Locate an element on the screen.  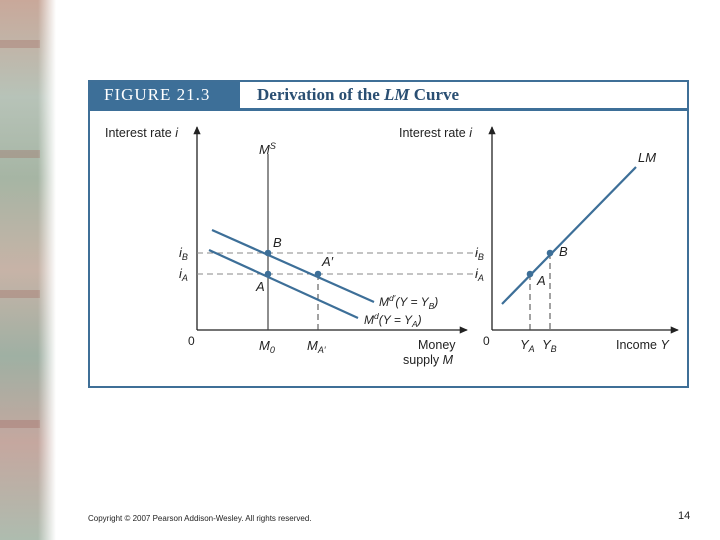
figure-title-prefix: Derivation of the is located at coordinates (321, 94).